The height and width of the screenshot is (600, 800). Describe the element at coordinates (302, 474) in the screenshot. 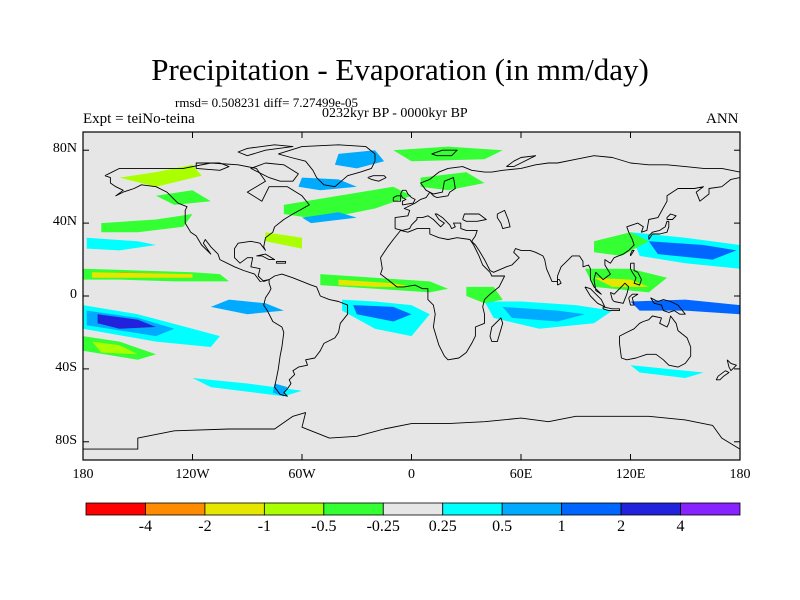

I see `x-tick-label: 60W` at that location.